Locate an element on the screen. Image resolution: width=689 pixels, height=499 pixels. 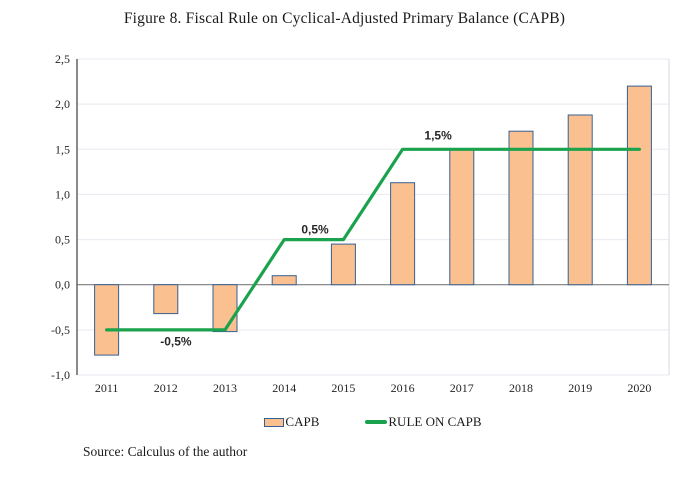
x-tick-label: 2013 is located at coordinates (225, 388).